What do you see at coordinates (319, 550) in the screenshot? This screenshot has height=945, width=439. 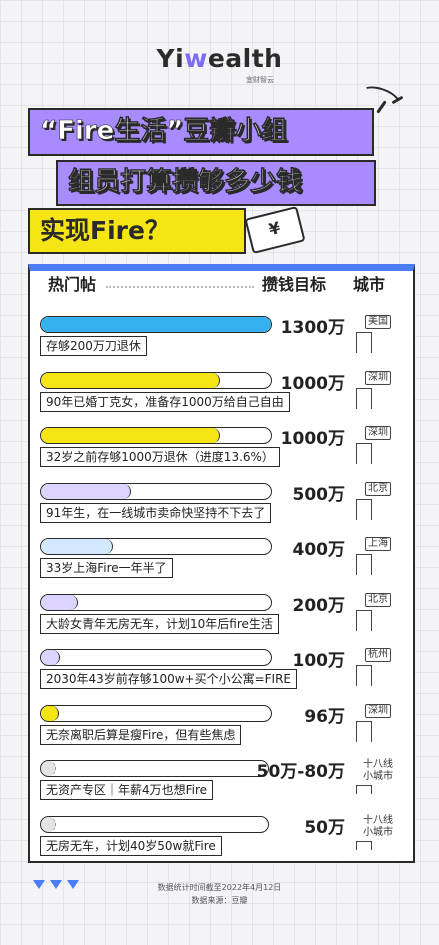 I see `value-label: 400万` at bounding box center [319, 550].